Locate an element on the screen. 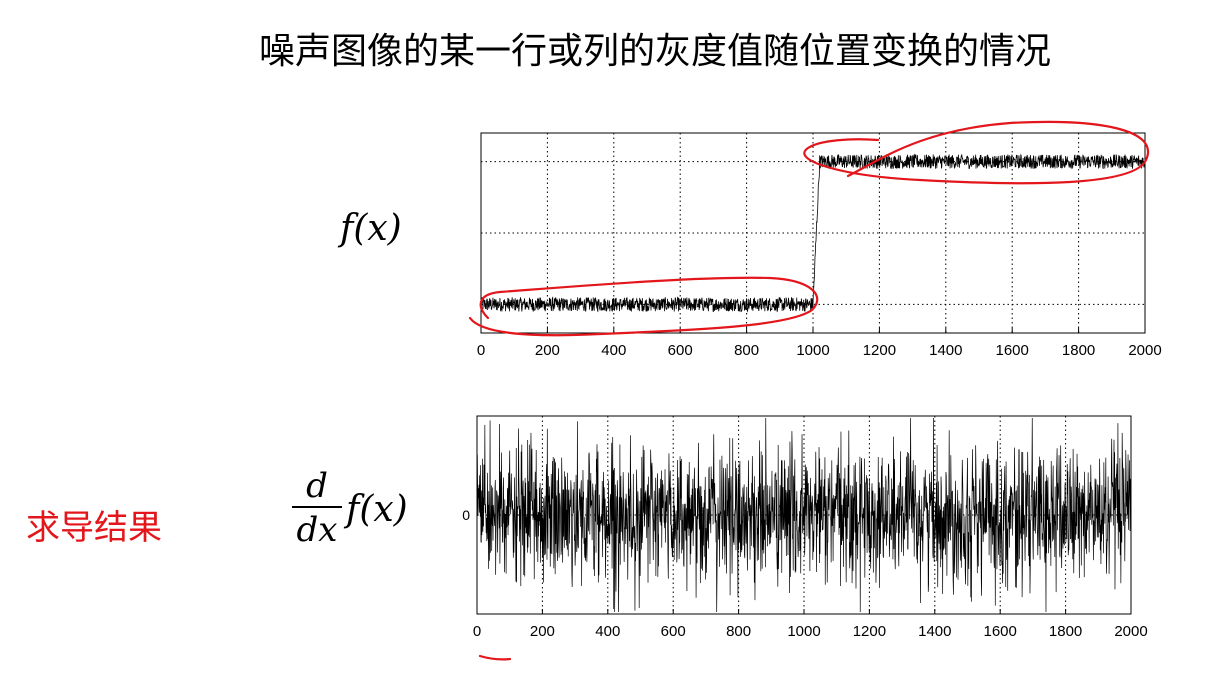  bottom-chart-x-tick-label: 1400 is located at coordinates (934, 631).